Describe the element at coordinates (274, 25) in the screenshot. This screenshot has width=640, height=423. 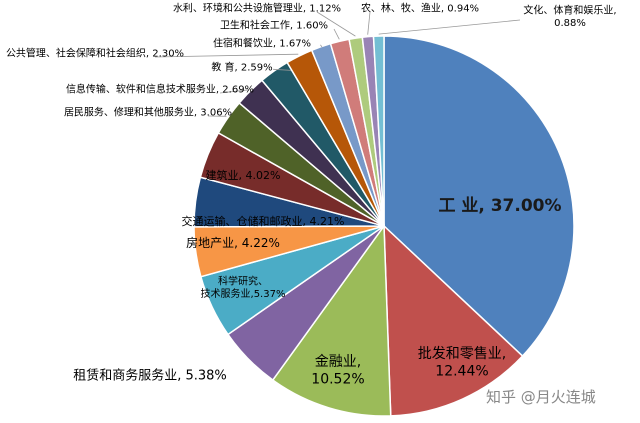
I see `pie-label-health-social: 卫生和社会工作, 1.60%` at that location.